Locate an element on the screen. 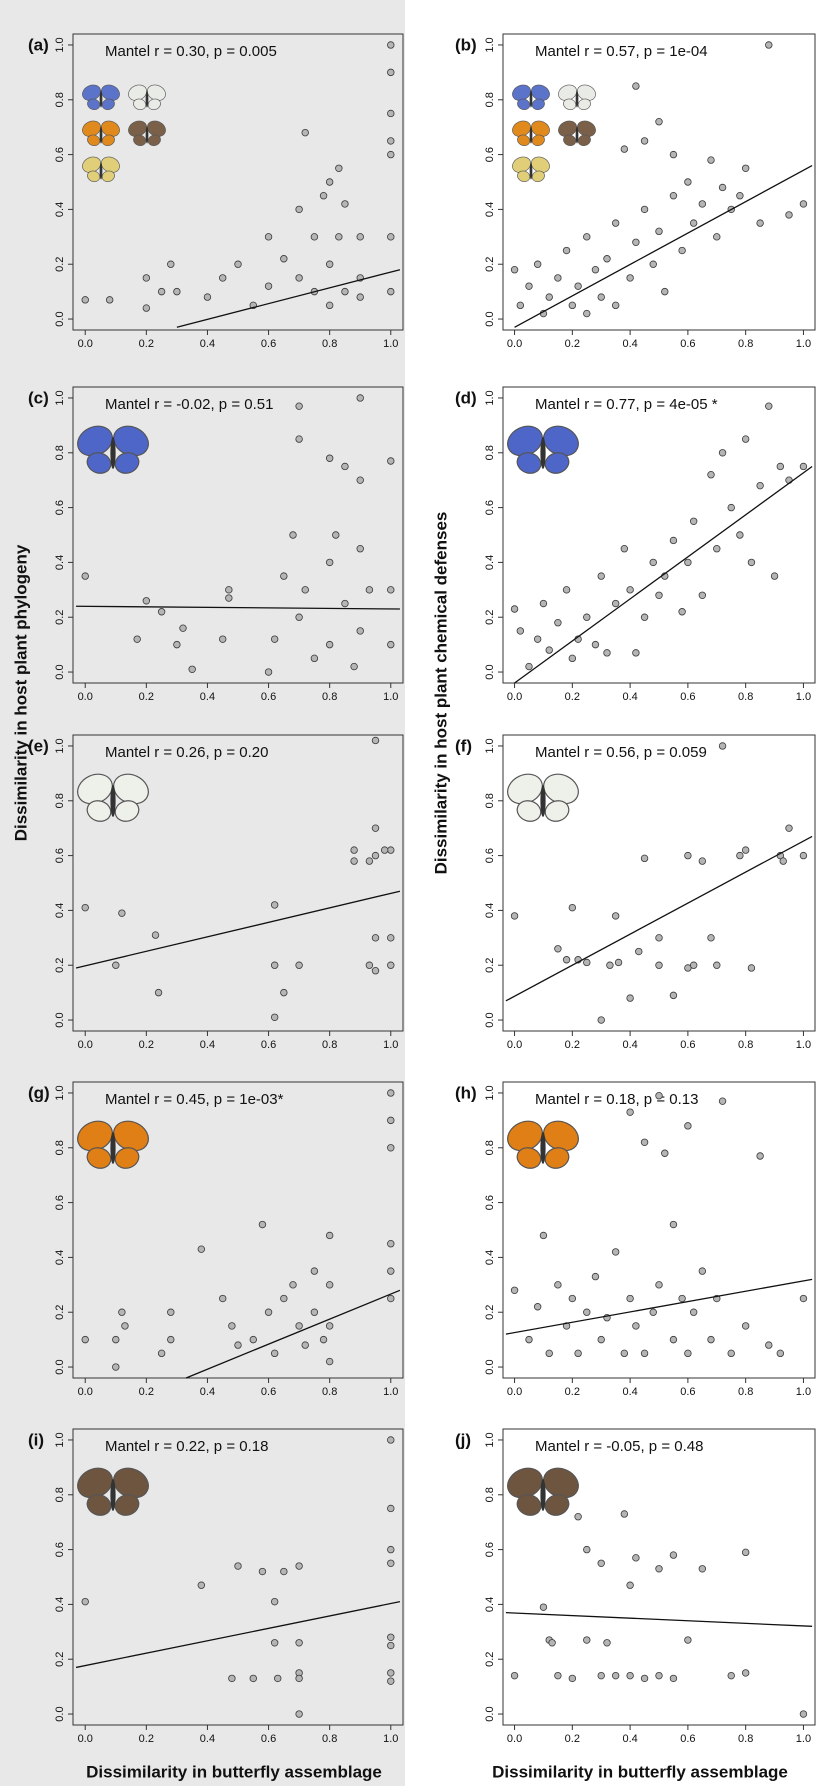 The width and height of the screenshot is (824, 1786). x-tick-label: 0.0 is located at coordinates (514, 1739).